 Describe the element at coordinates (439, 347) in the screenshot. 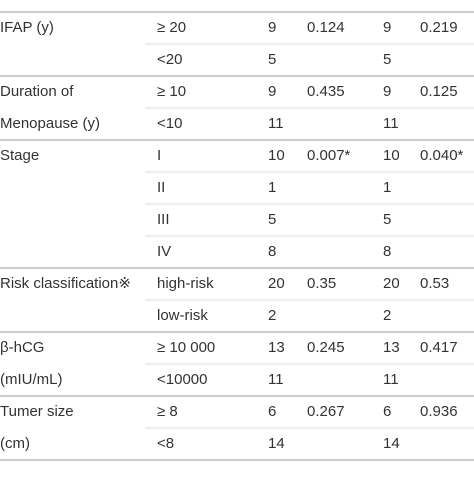

I see `p-value-cell: 0.417` at that location.